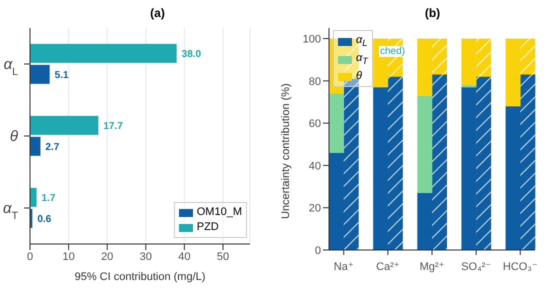  Describe the element at coordinates (286, 151) in the screenshot. I see `y-axis-title: Uncertainty contribution (%)` at that location.